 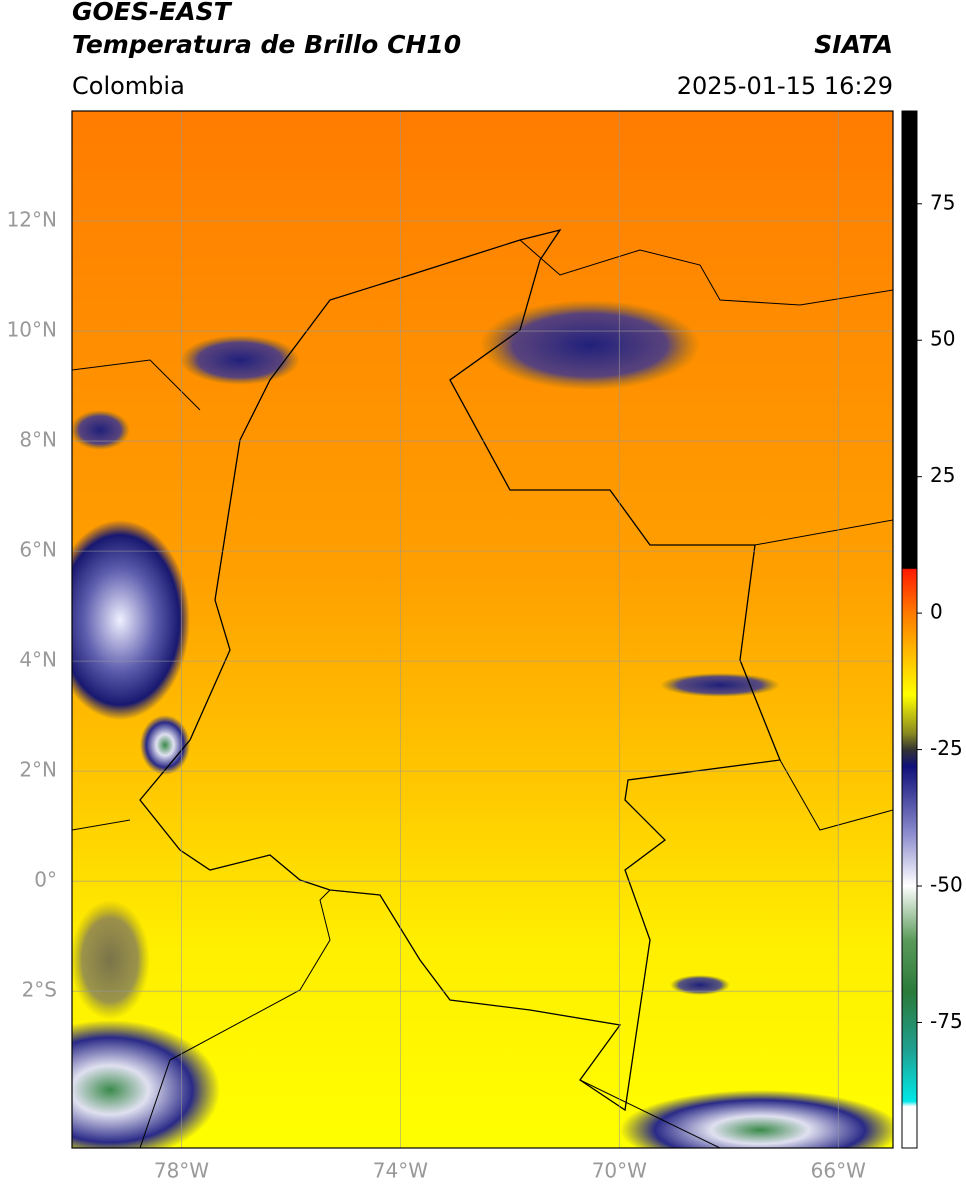 What do you see at coordinates (619, 1171) in the screenshot?
I see `x-tick-label: 70°W` at bounding box center [619, 1171].